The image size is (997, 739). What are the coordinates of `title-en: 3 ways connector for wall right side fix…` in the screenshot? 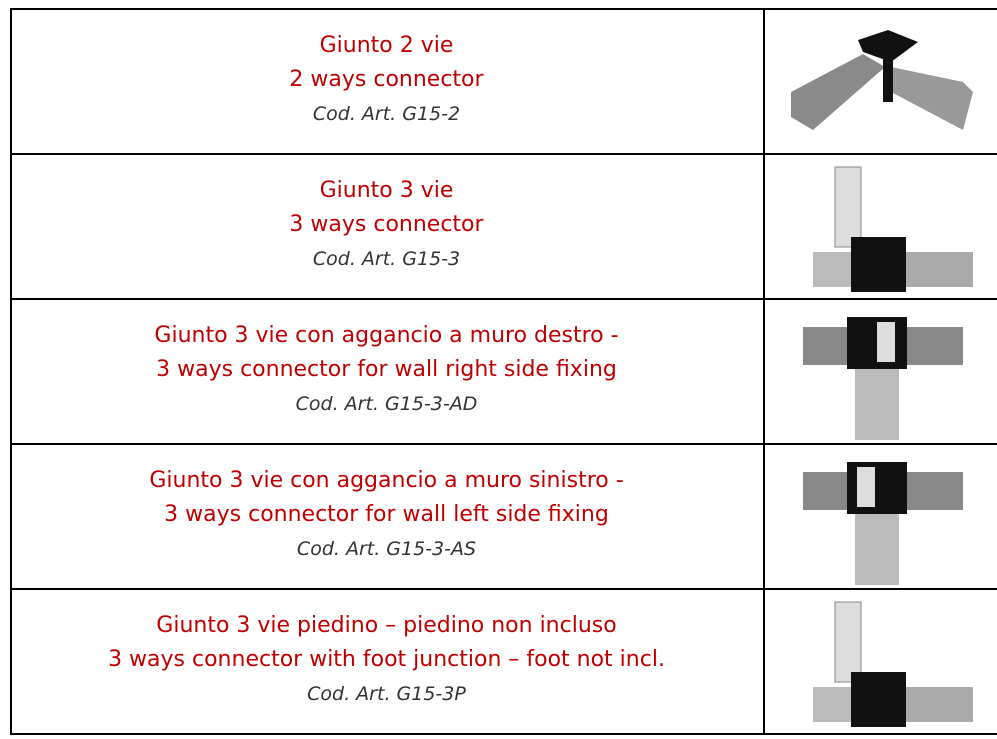 It's located at (386, 369).